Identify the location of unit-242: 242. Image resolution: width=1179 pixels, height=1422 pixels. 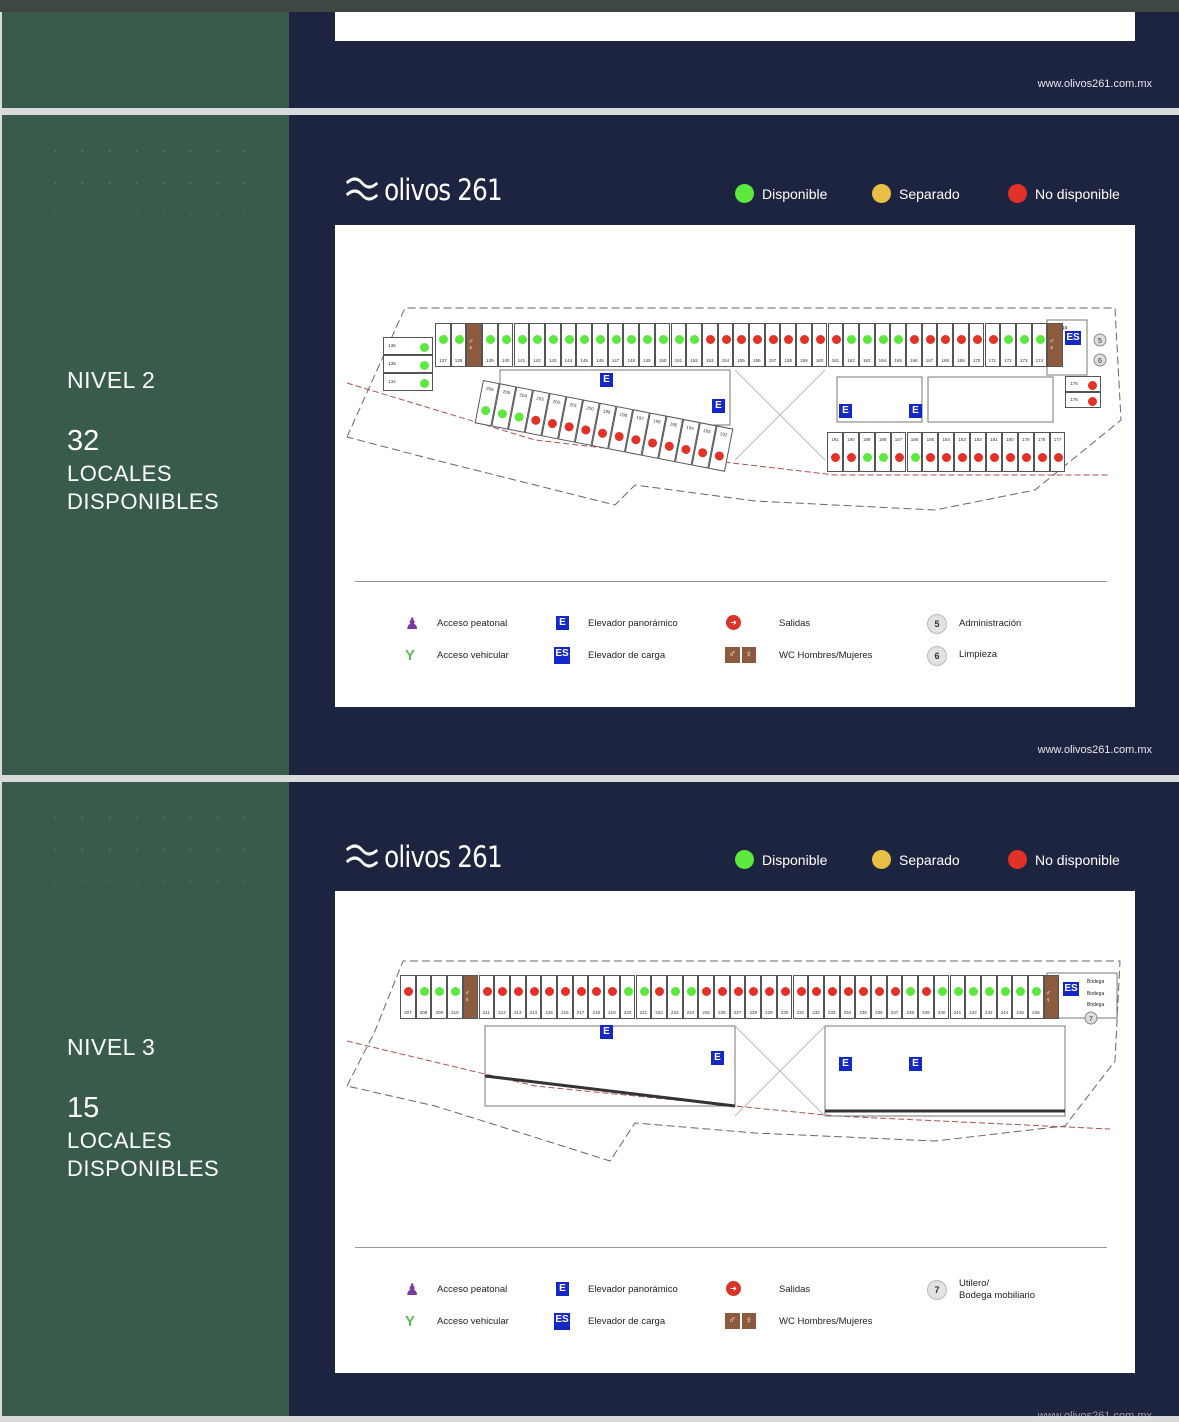
(973, 997).